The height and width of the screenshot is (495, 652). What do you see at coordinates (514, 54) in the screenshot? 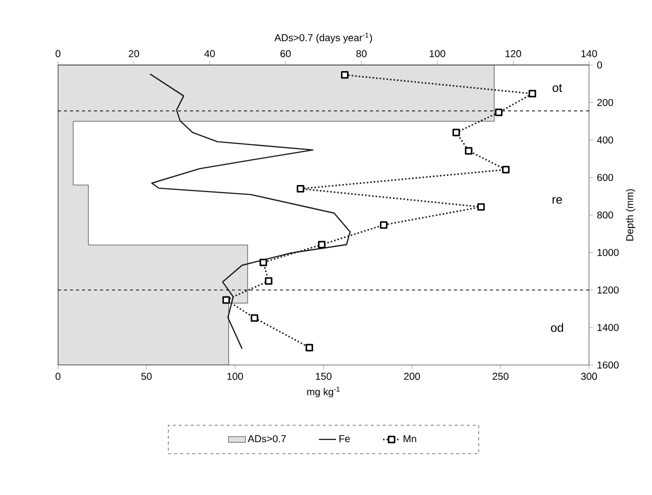
I see `x2-tick-label: 120` at bounding box center [514, 54].